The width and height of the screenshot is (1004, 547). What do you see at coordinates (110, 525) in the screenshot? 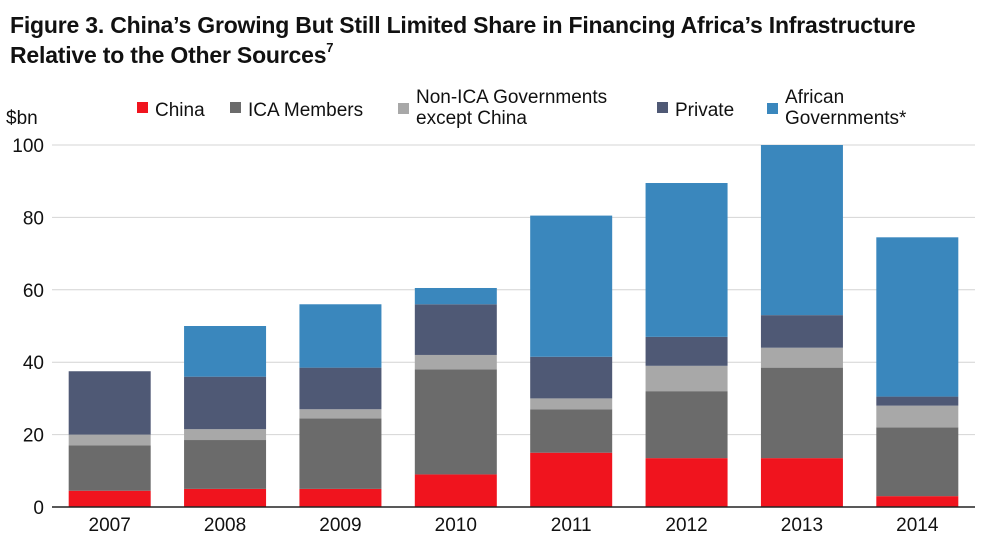
I see `x-tick-label: 2007` at bounding box center [110, 525].